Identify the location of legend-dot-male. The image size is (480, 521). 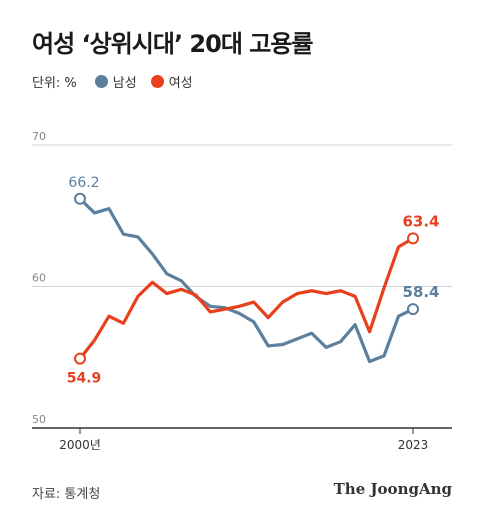
(101, 81).